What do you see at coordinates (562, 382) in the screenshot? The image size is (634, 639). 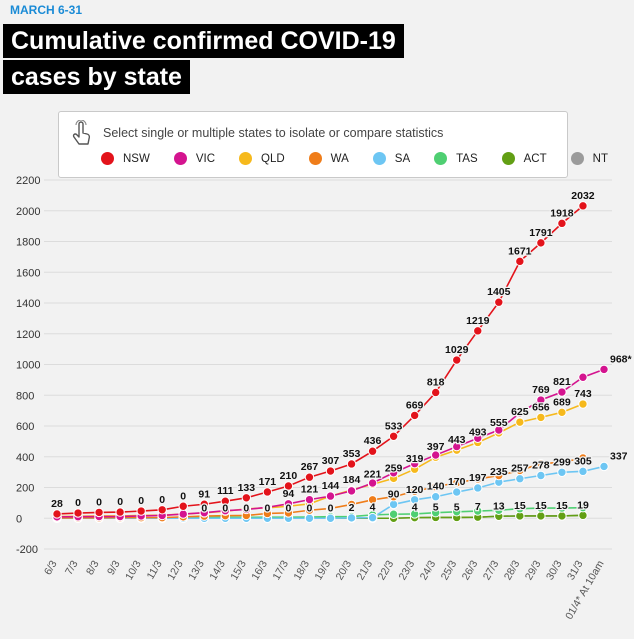 I see `data-label-vic: 821` at bounding box center [562, 382].